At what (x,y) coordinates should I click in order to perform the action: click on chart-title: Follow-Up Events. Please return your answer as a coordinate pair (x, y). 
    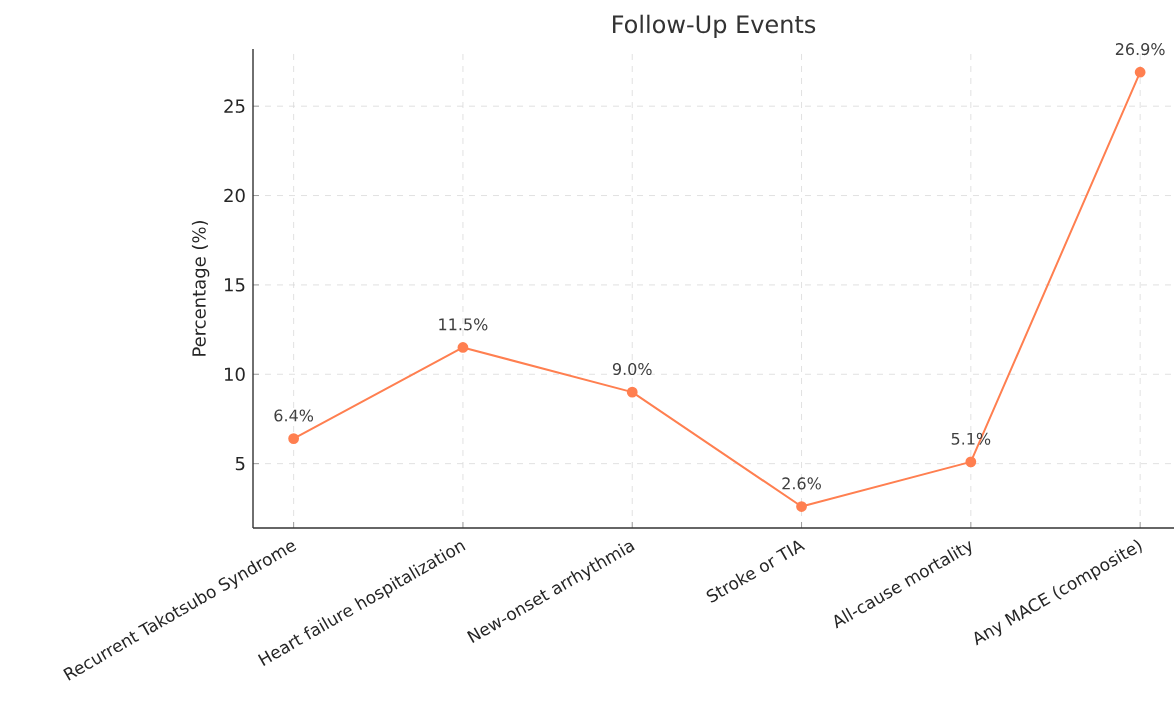
    Looking at the image, I should click on (714, 26).